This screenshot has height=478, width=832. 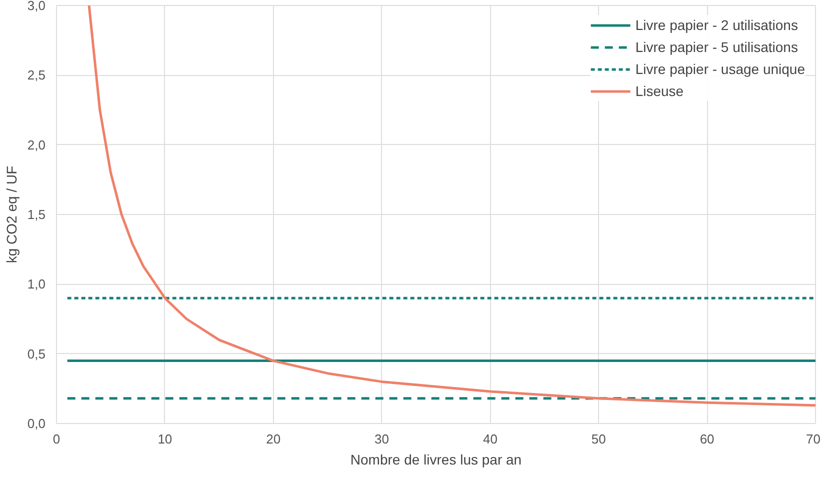 I want to click on x-tick-label: 30, so click(x=382, y=439).